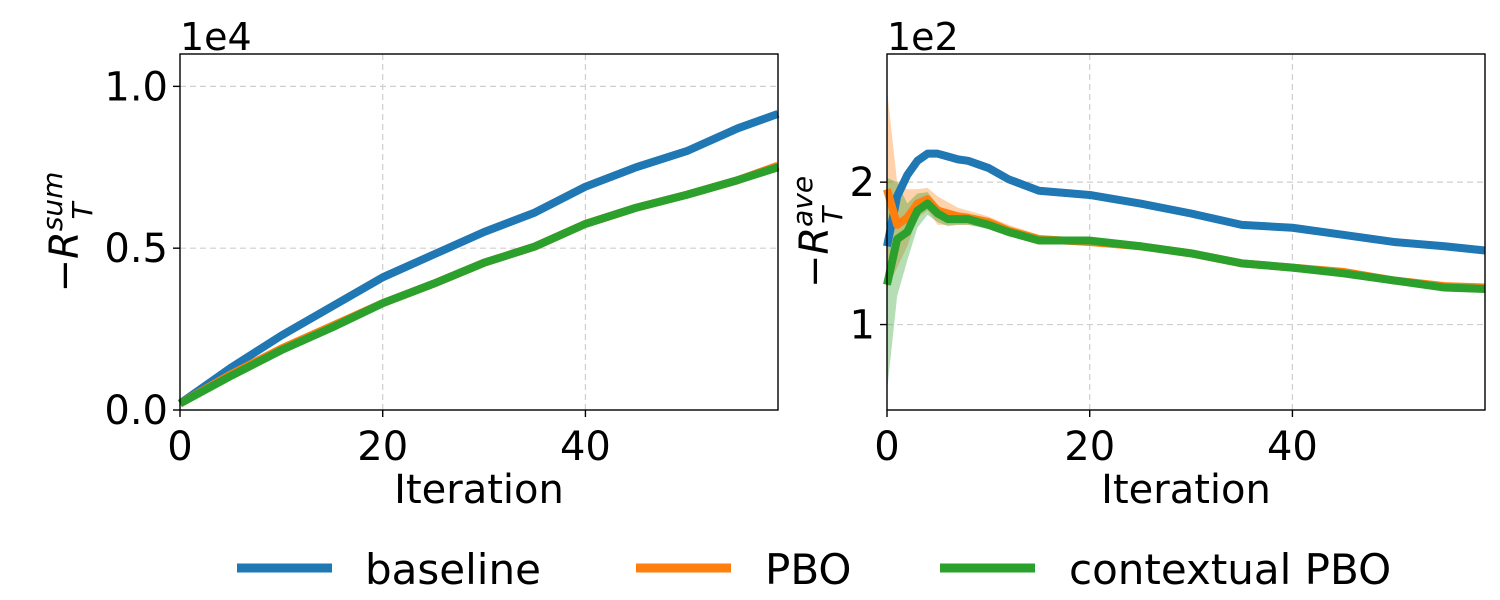  Describe the element at coordinates (862, 326) in the screenshot. I see `y-tick-label: 1` at that location.